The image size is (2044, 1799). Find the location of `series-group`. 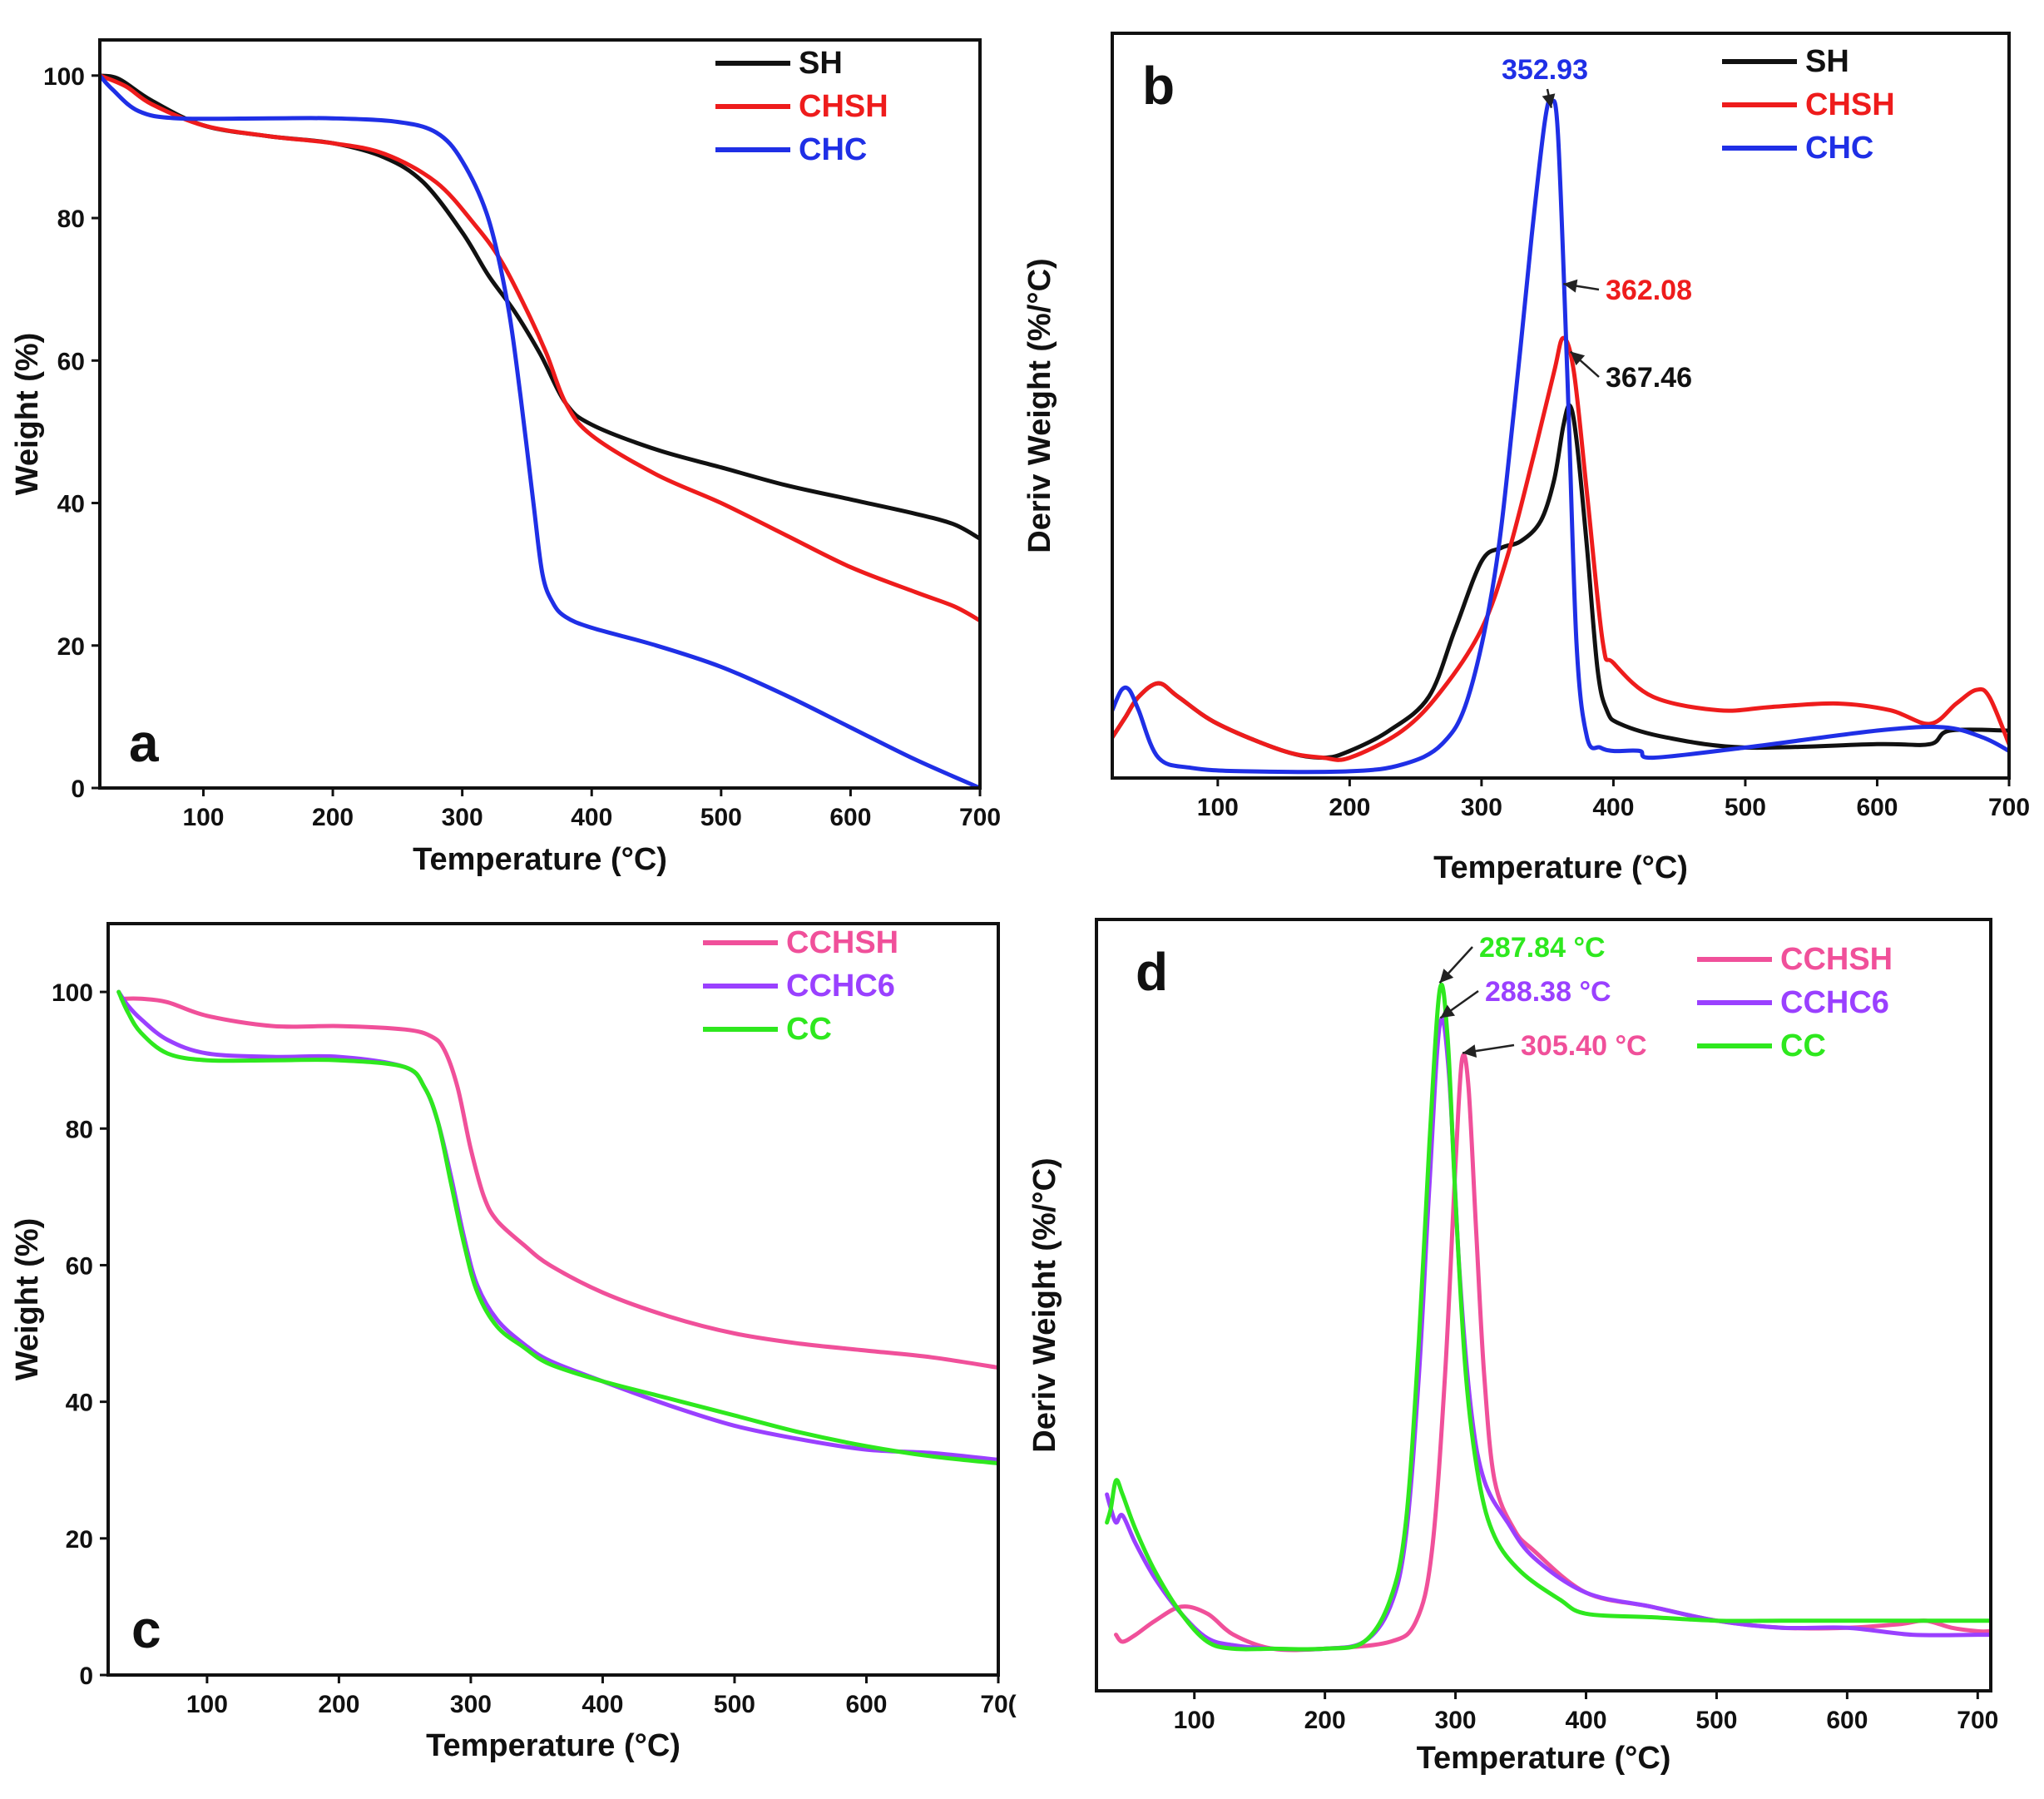

series-group is located at coordinates (557, 1227).